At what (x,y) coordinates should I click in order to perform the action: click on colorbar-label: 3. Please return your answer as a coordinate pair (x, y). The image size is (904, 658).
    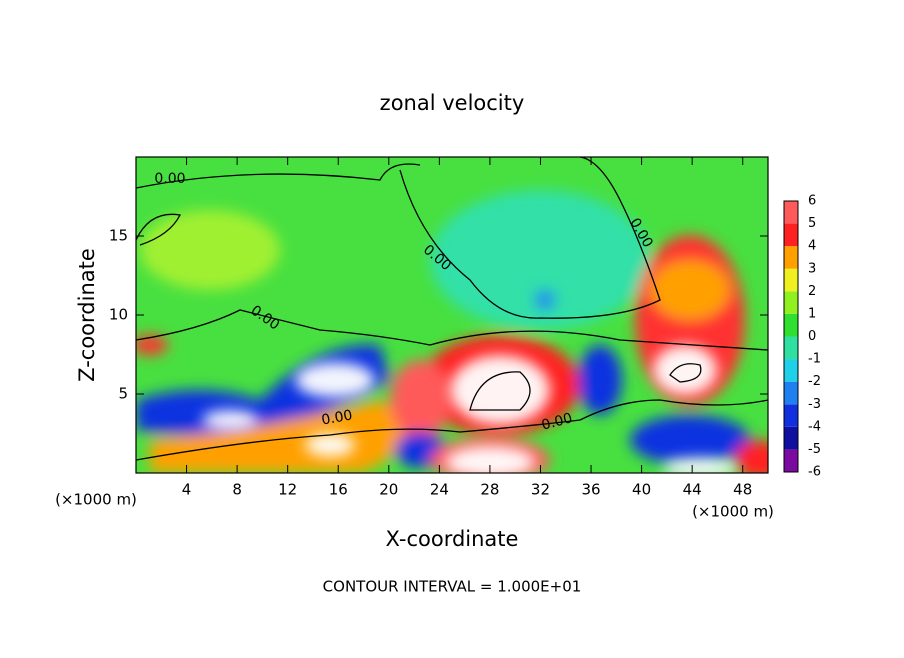
    Looking at the image, I should click on (812, 268).